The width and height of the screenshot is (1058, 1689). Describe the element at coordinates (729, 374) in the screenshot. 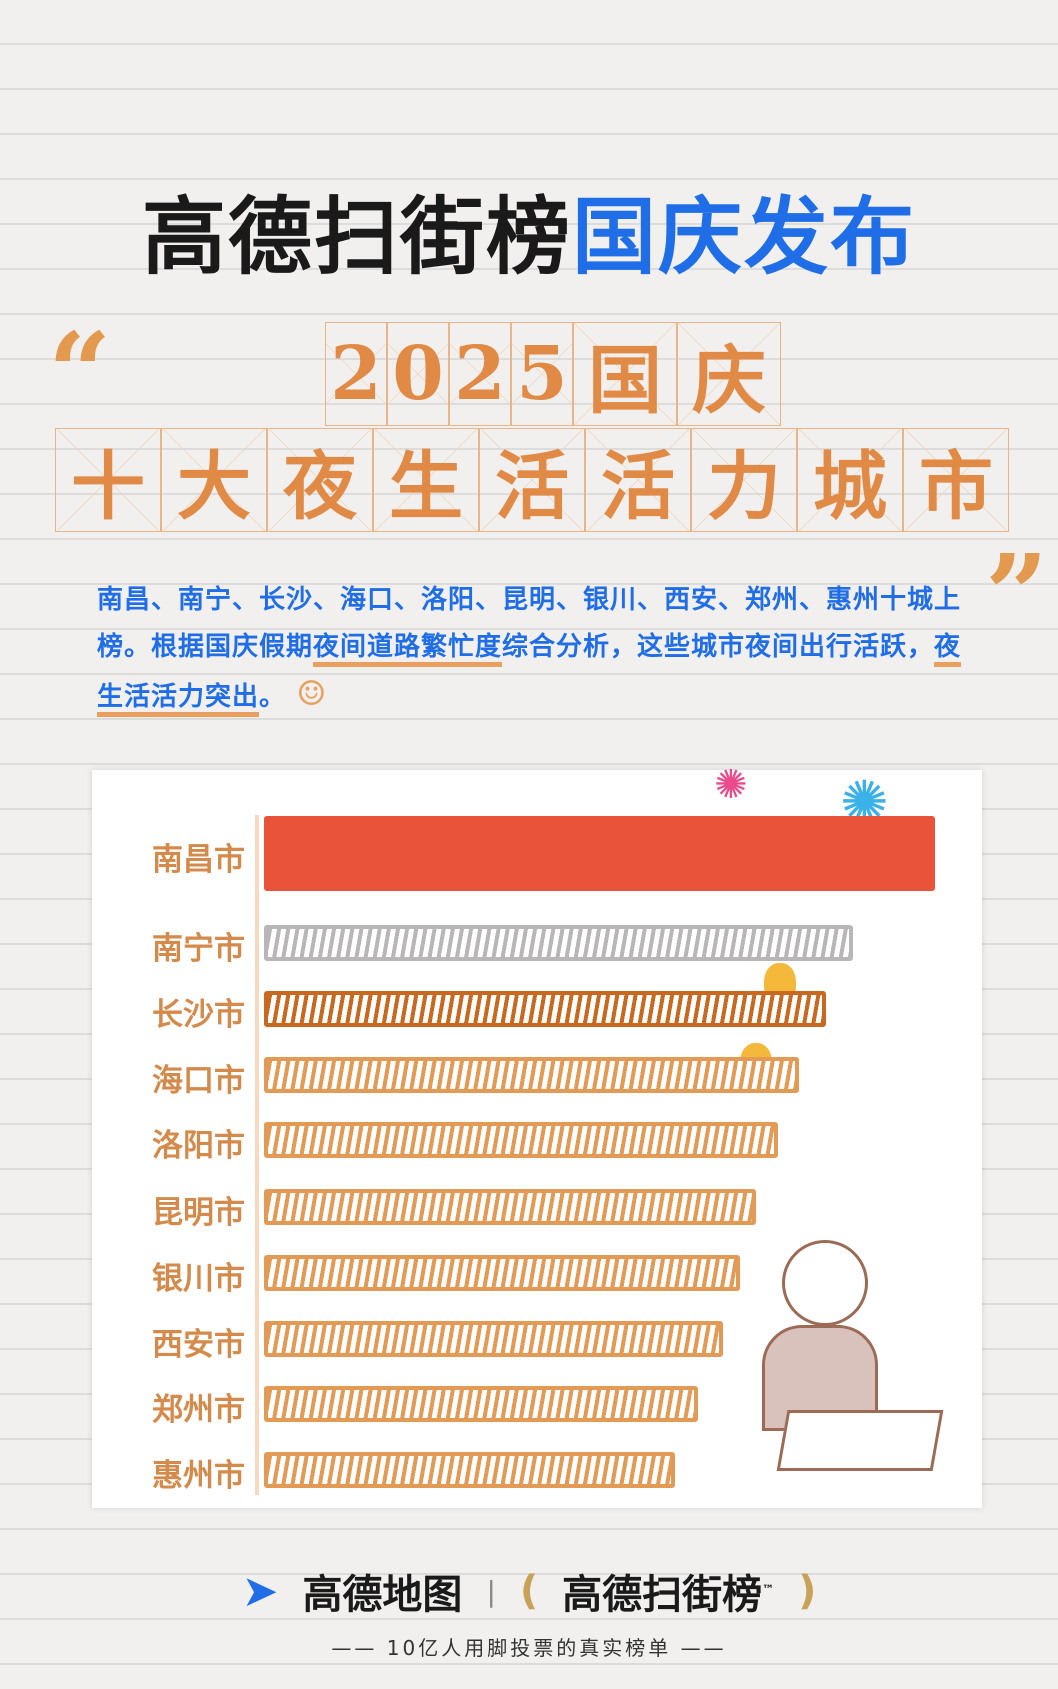

I see `headline-char: 庆` at that location.